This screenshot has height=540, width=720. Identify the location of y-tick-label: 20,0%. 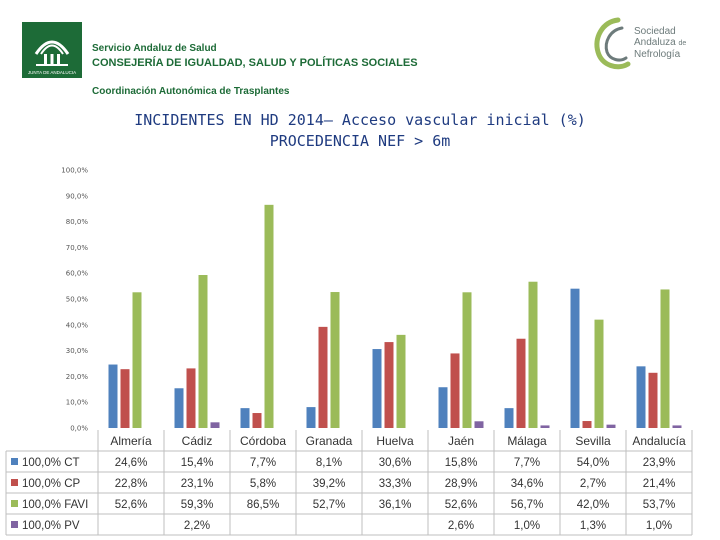
(77, 377).